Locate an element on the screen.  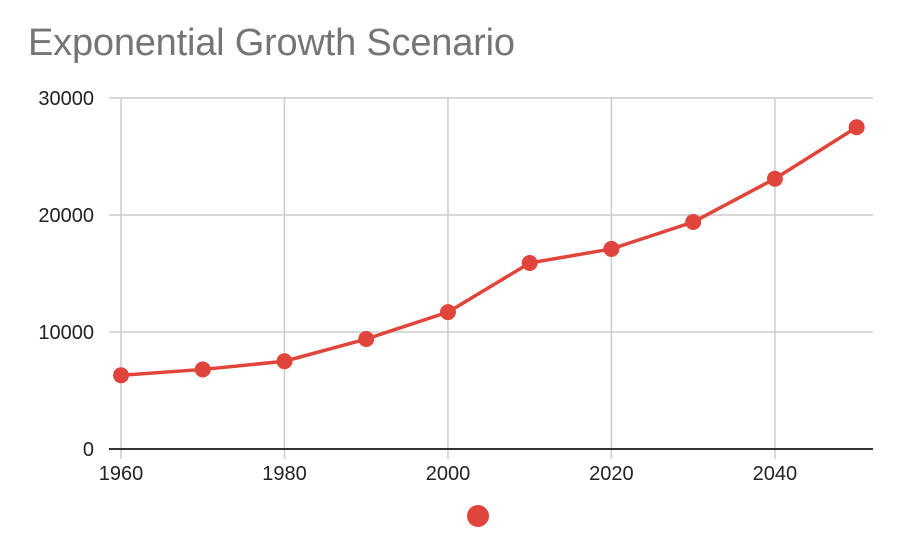
y-tick-label: 10000 is located at coordinates (66, 333).